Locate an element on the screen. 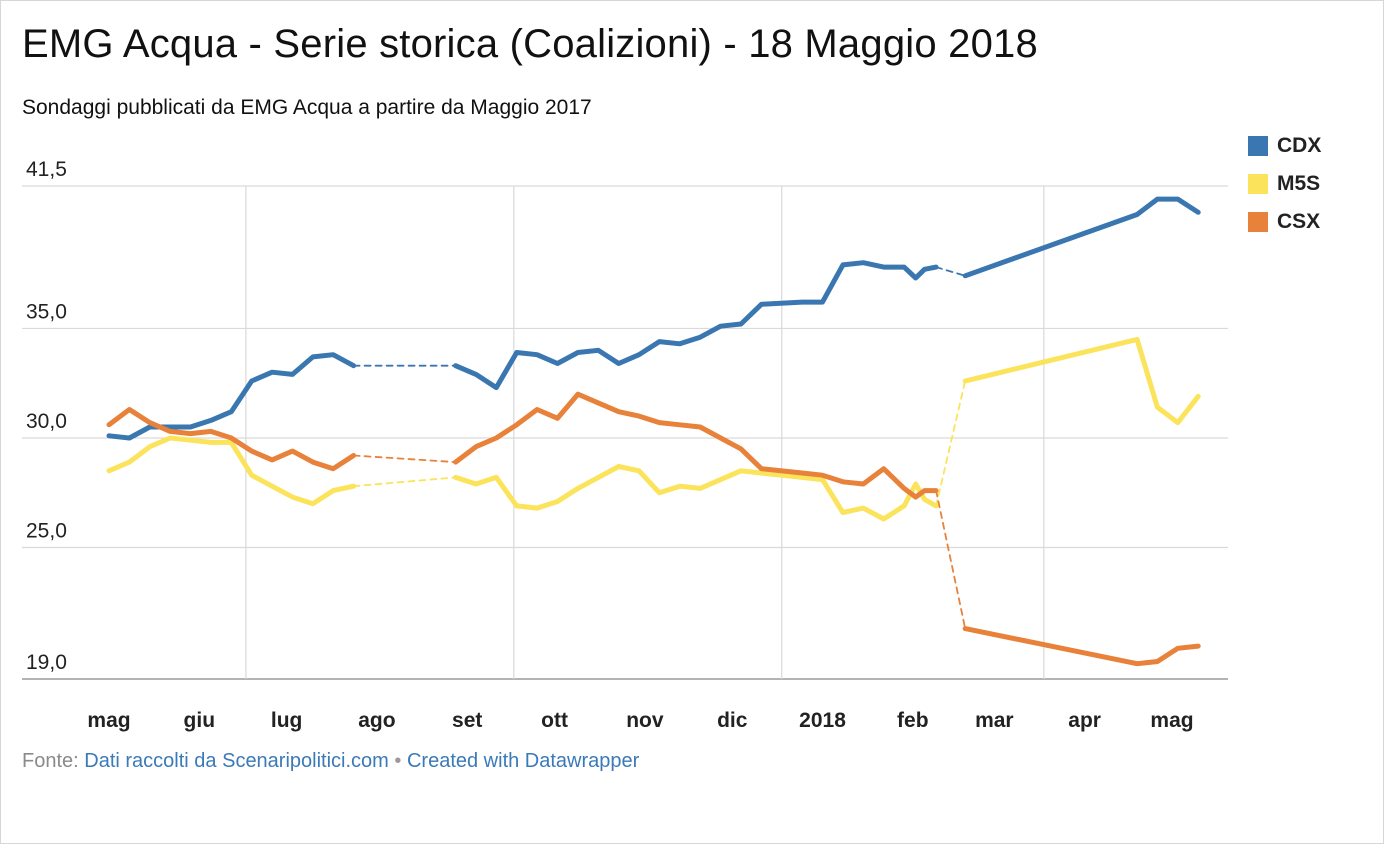 Image resolution: width=1384 pixels, height=844 pixels. x-axis: mag giu lug ago set ott nov dic 2018 feb mar apr mag is located at coordinates (640, 720).